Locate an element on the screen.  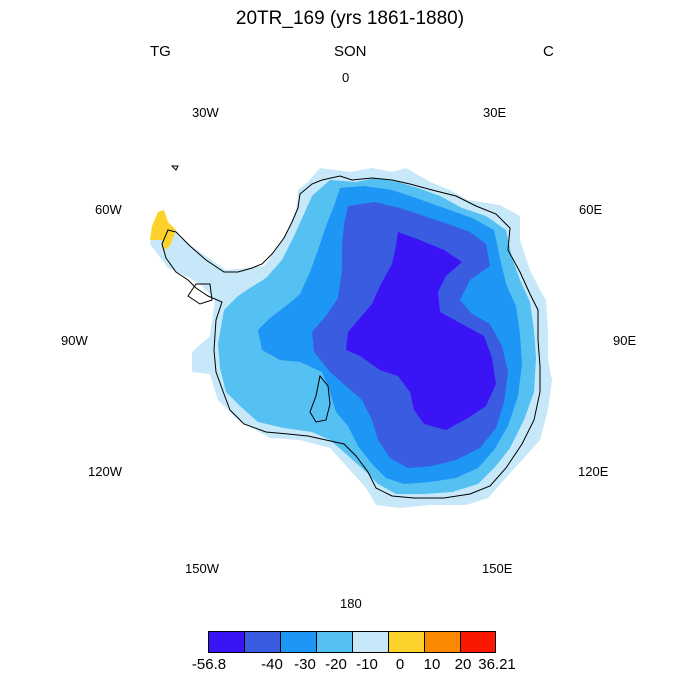
lon-label-60e: 60E is located at coordinates (591, 209).